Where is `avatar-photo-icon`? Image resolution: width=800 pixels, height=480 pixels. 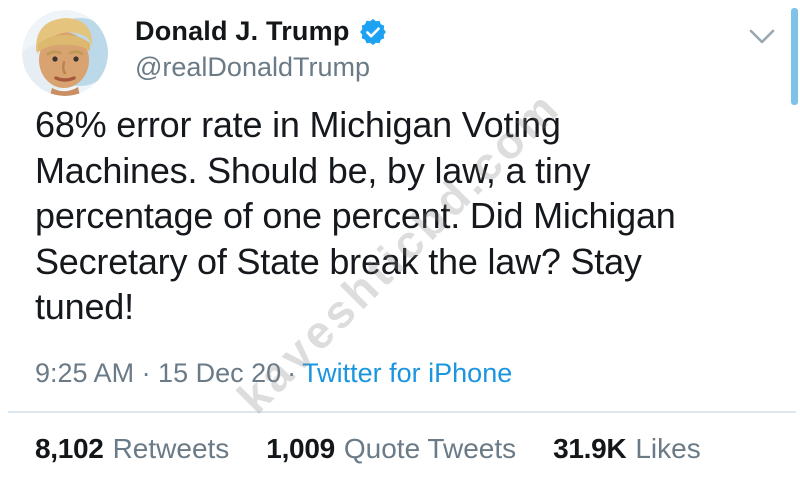 avatar-photo-icon is located at coordinates (65, 53).